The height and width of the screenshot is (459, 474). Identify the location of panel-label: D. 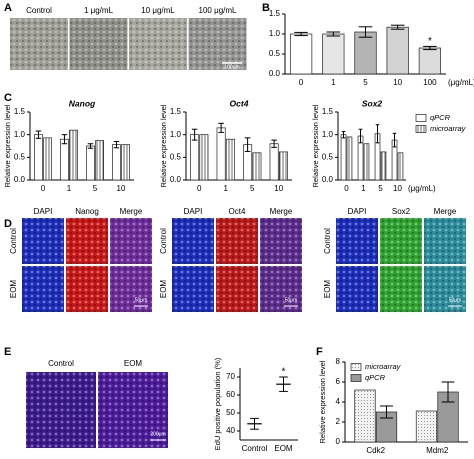
(8, 224).